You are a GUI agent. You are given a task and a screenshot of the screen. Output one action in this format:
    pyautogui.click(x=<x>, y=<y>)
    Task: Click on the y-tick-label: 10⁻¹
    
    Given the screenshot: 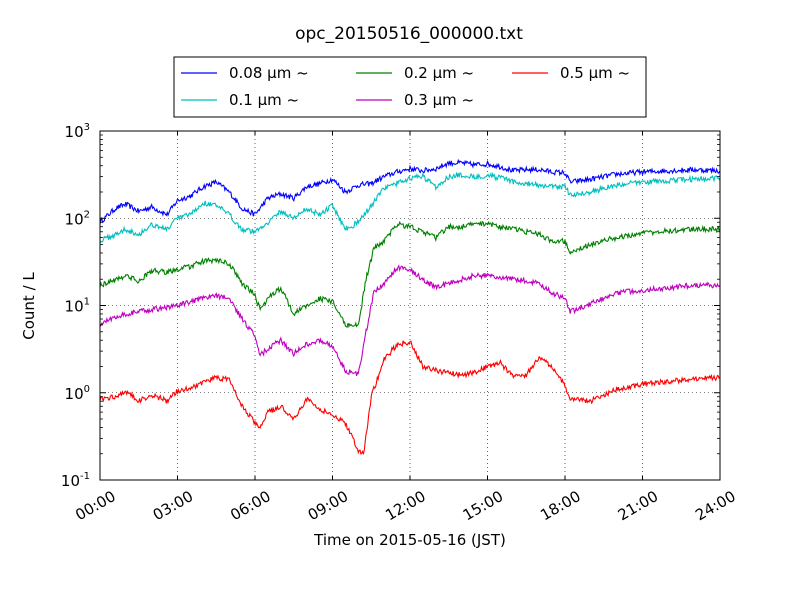 What is the action you would take?
    pyautogui.click(x=75, y=480)
    